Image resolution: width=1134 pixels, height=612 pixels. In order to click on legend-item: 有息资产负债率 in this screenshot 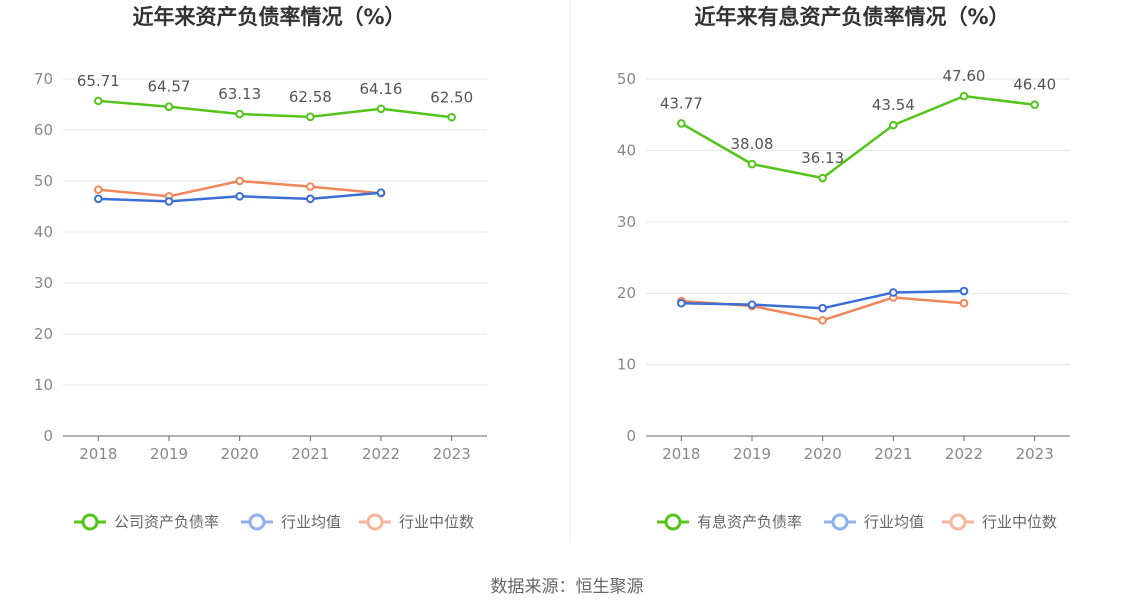, I will do `click(729, 522)`.